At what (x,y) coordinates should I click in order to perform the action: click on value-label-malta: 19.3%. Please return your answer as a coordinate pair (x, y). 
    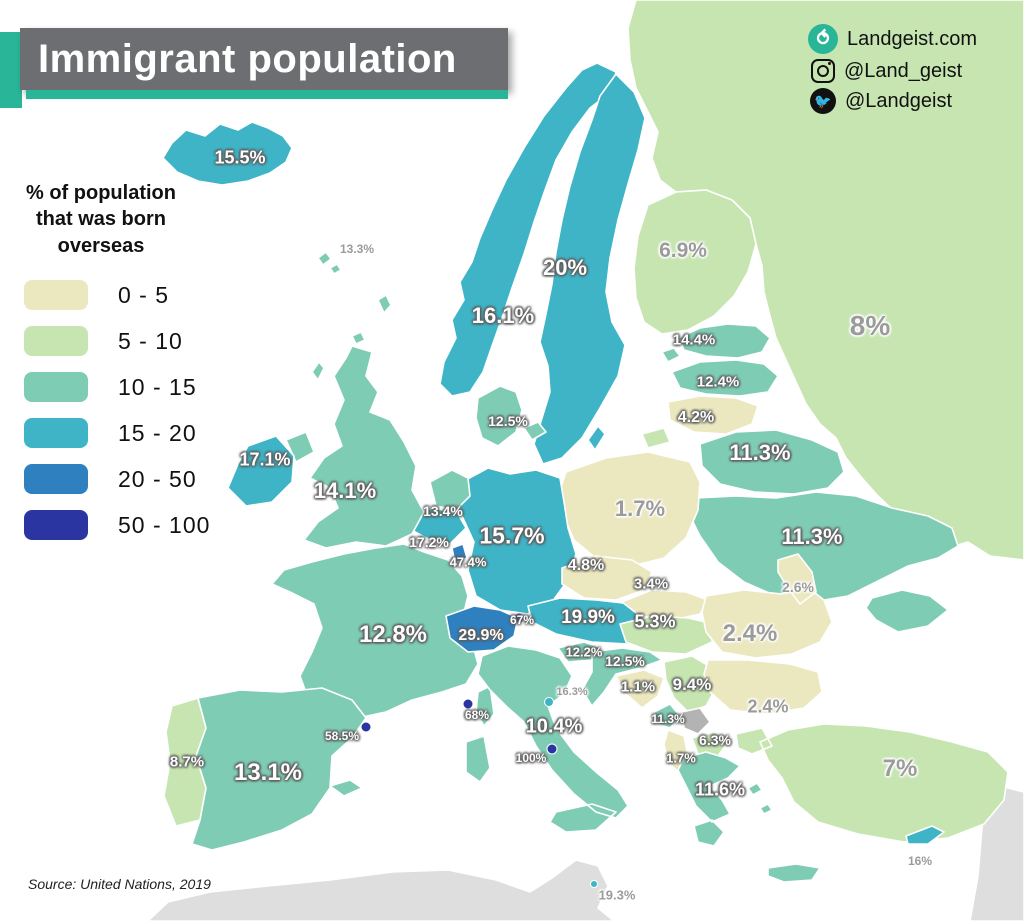
    Looking at the image, I should click on (617, 895).